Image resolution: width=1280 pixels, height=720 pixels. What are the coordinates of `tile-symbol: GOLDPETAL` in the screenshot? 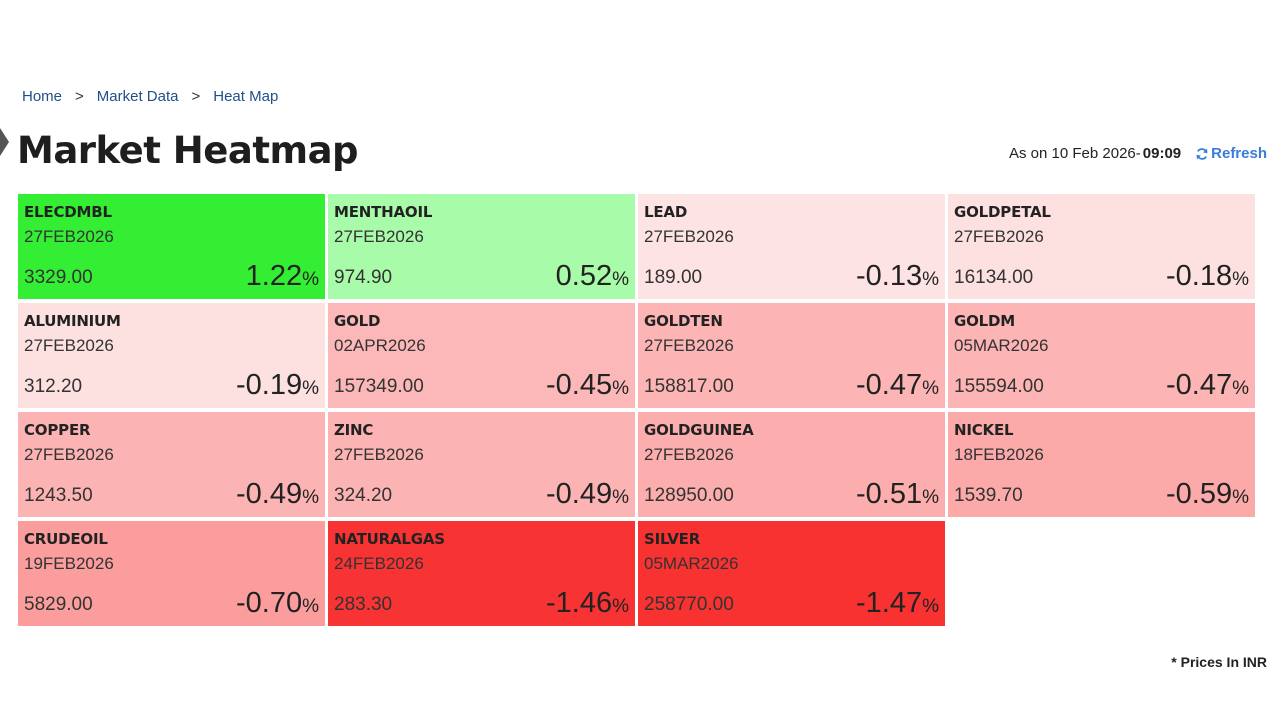 It's located at (1002, 212).